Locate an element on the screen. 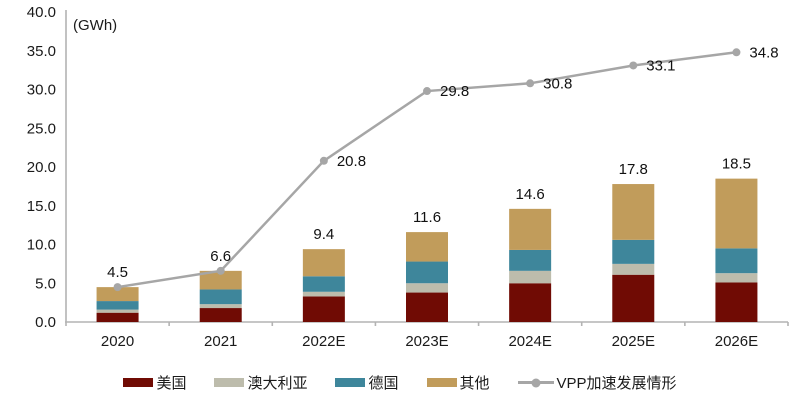 This screenshot has height=404, width=800. legend-line-swatch is located at coordinates (535, 382).